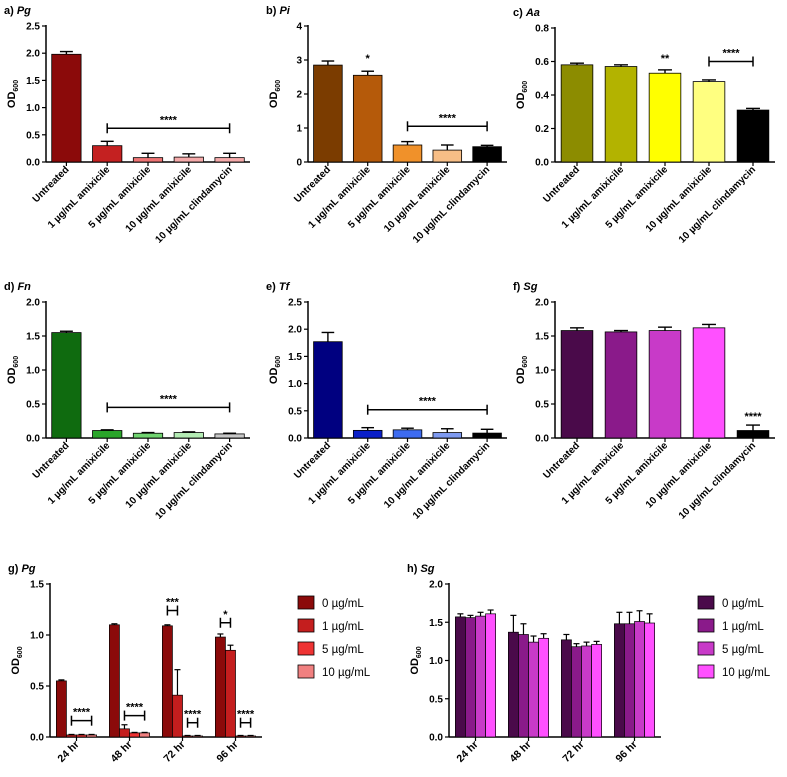  Describe the element at coordinates (421, 569) in the screenshot. I see `panel-title: h) Sg` at that location.